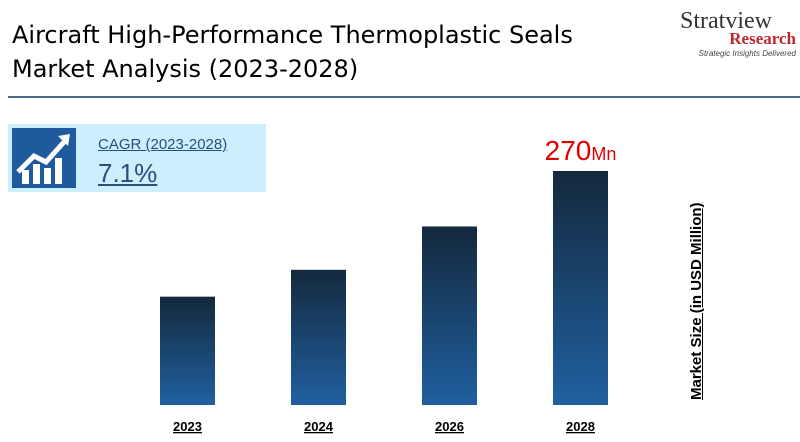 This screenshot has height=442, width=800. Describe the element at coordinates (44, 158) in the screenshot. I see `growth-chart-icon` at that location.